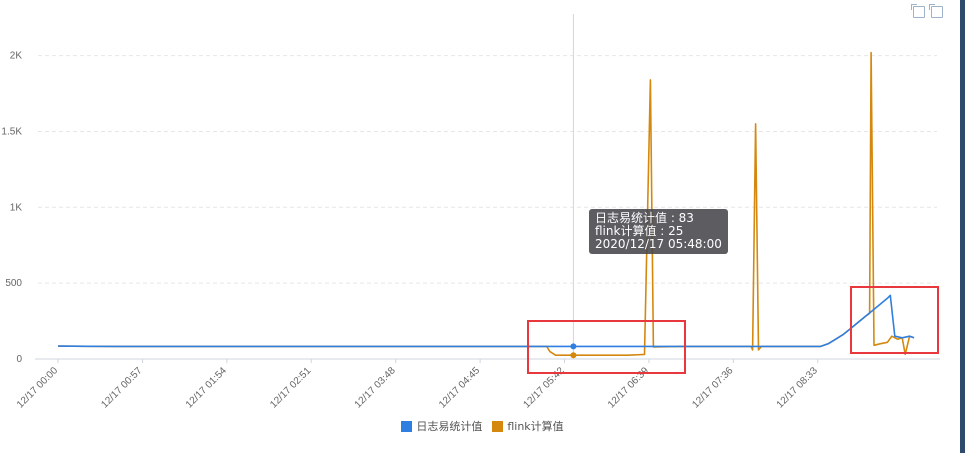  I want to click on x-tick-label: 12/17 01:54, so click(206, 387).